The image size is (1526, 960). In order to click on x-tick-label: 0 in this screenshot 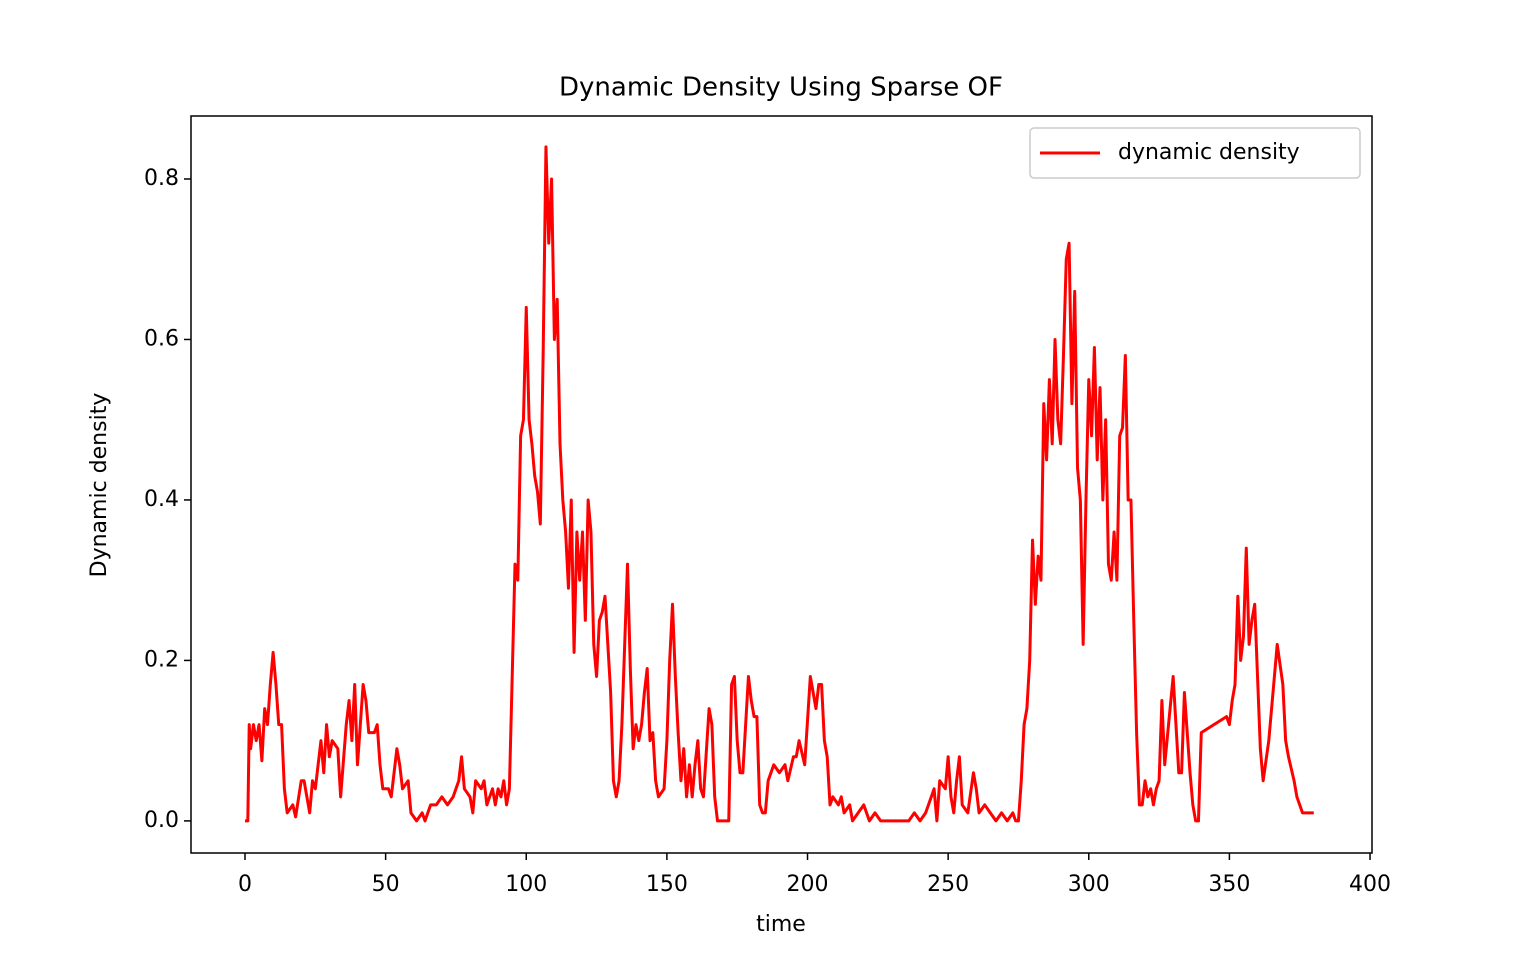, I will do `click(245, 884)`.